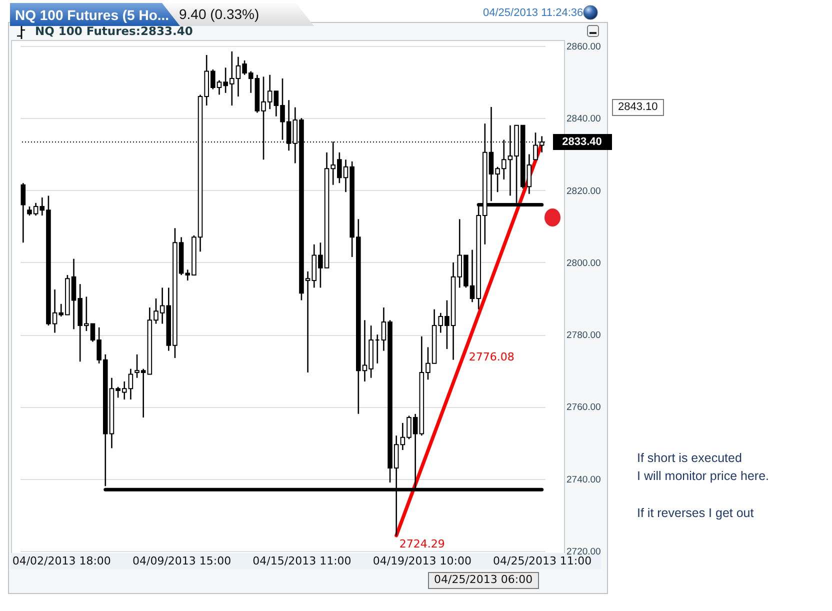  Describe the element at coordinates (422, 561) in the screenshot. I see `x-tick-label: 04/19/2013 10:00` at that location.